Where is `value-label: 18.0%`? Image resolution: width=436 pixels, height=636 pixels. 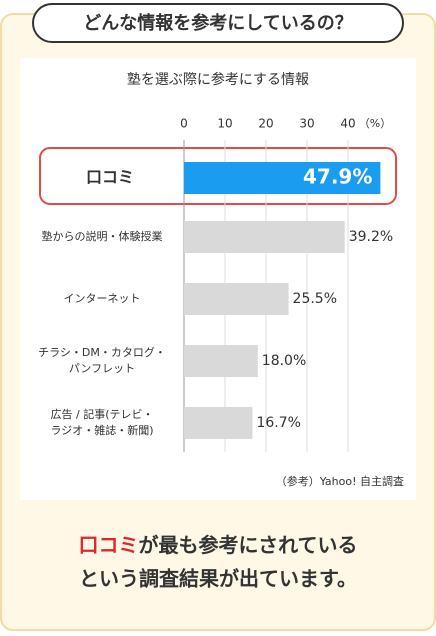 value-label: 18.0% is located at coordinates (284, 361).